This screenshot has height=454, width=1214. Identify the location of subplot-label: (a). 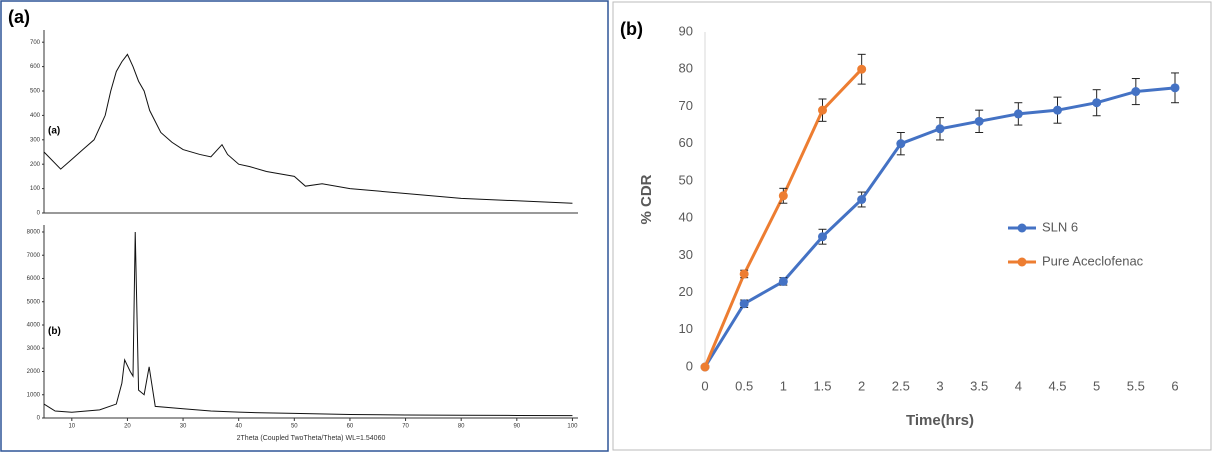
(54, 130).